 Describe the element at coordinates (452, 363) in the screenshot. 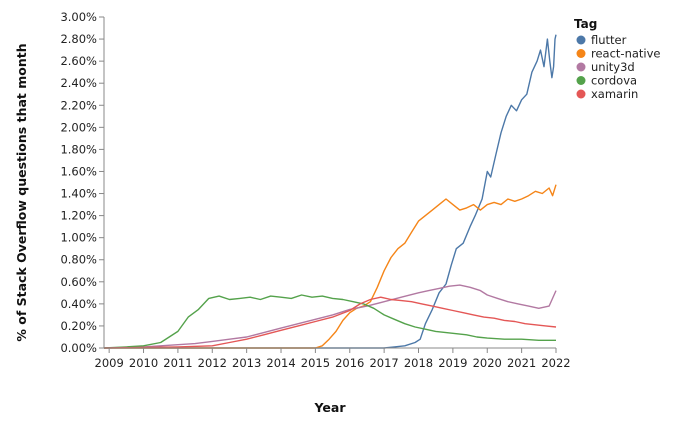

I see `x-tick-label: 2019` at that location.